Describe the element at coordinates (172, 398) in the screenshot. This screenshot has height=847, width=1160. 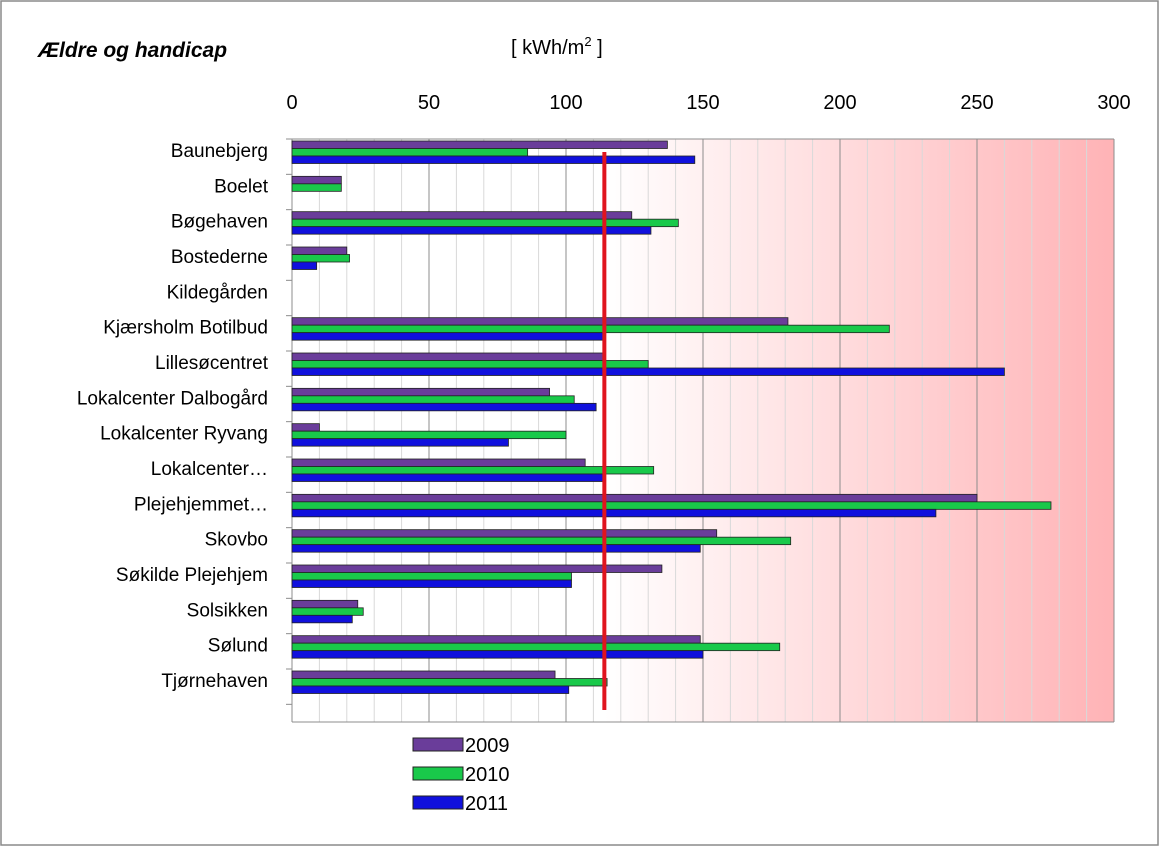
I see `category-label: Lokalcenter Dalbogård` at that location.